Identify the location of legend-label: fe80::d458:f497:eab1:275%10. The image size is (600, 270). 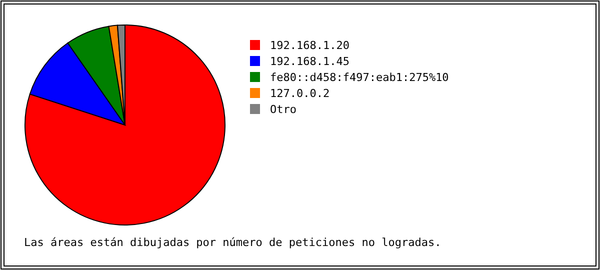
(359, 77).